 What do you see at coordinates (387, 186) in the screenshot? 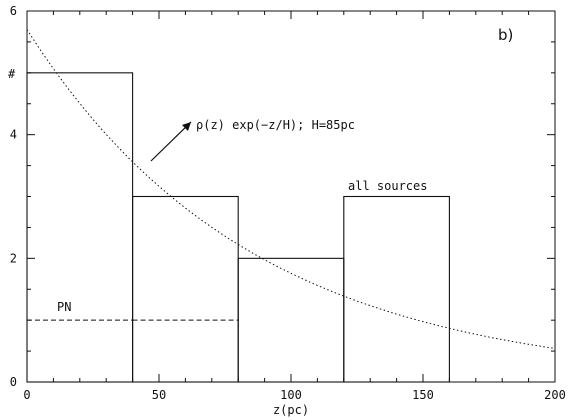
I see `all-sources-label: all sources` at bounding box center [387, 186].